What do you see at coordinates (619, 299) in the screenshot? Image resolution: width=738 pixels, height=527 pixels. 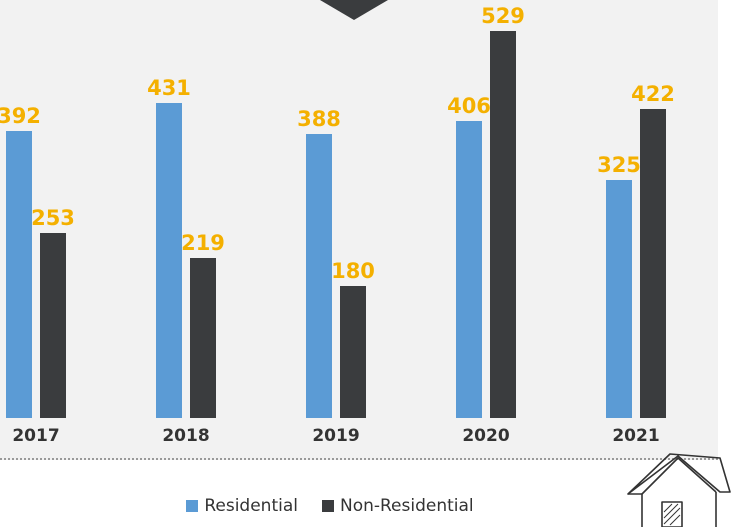 I see `bar-residential-2021` at bounding box center [619, 299].